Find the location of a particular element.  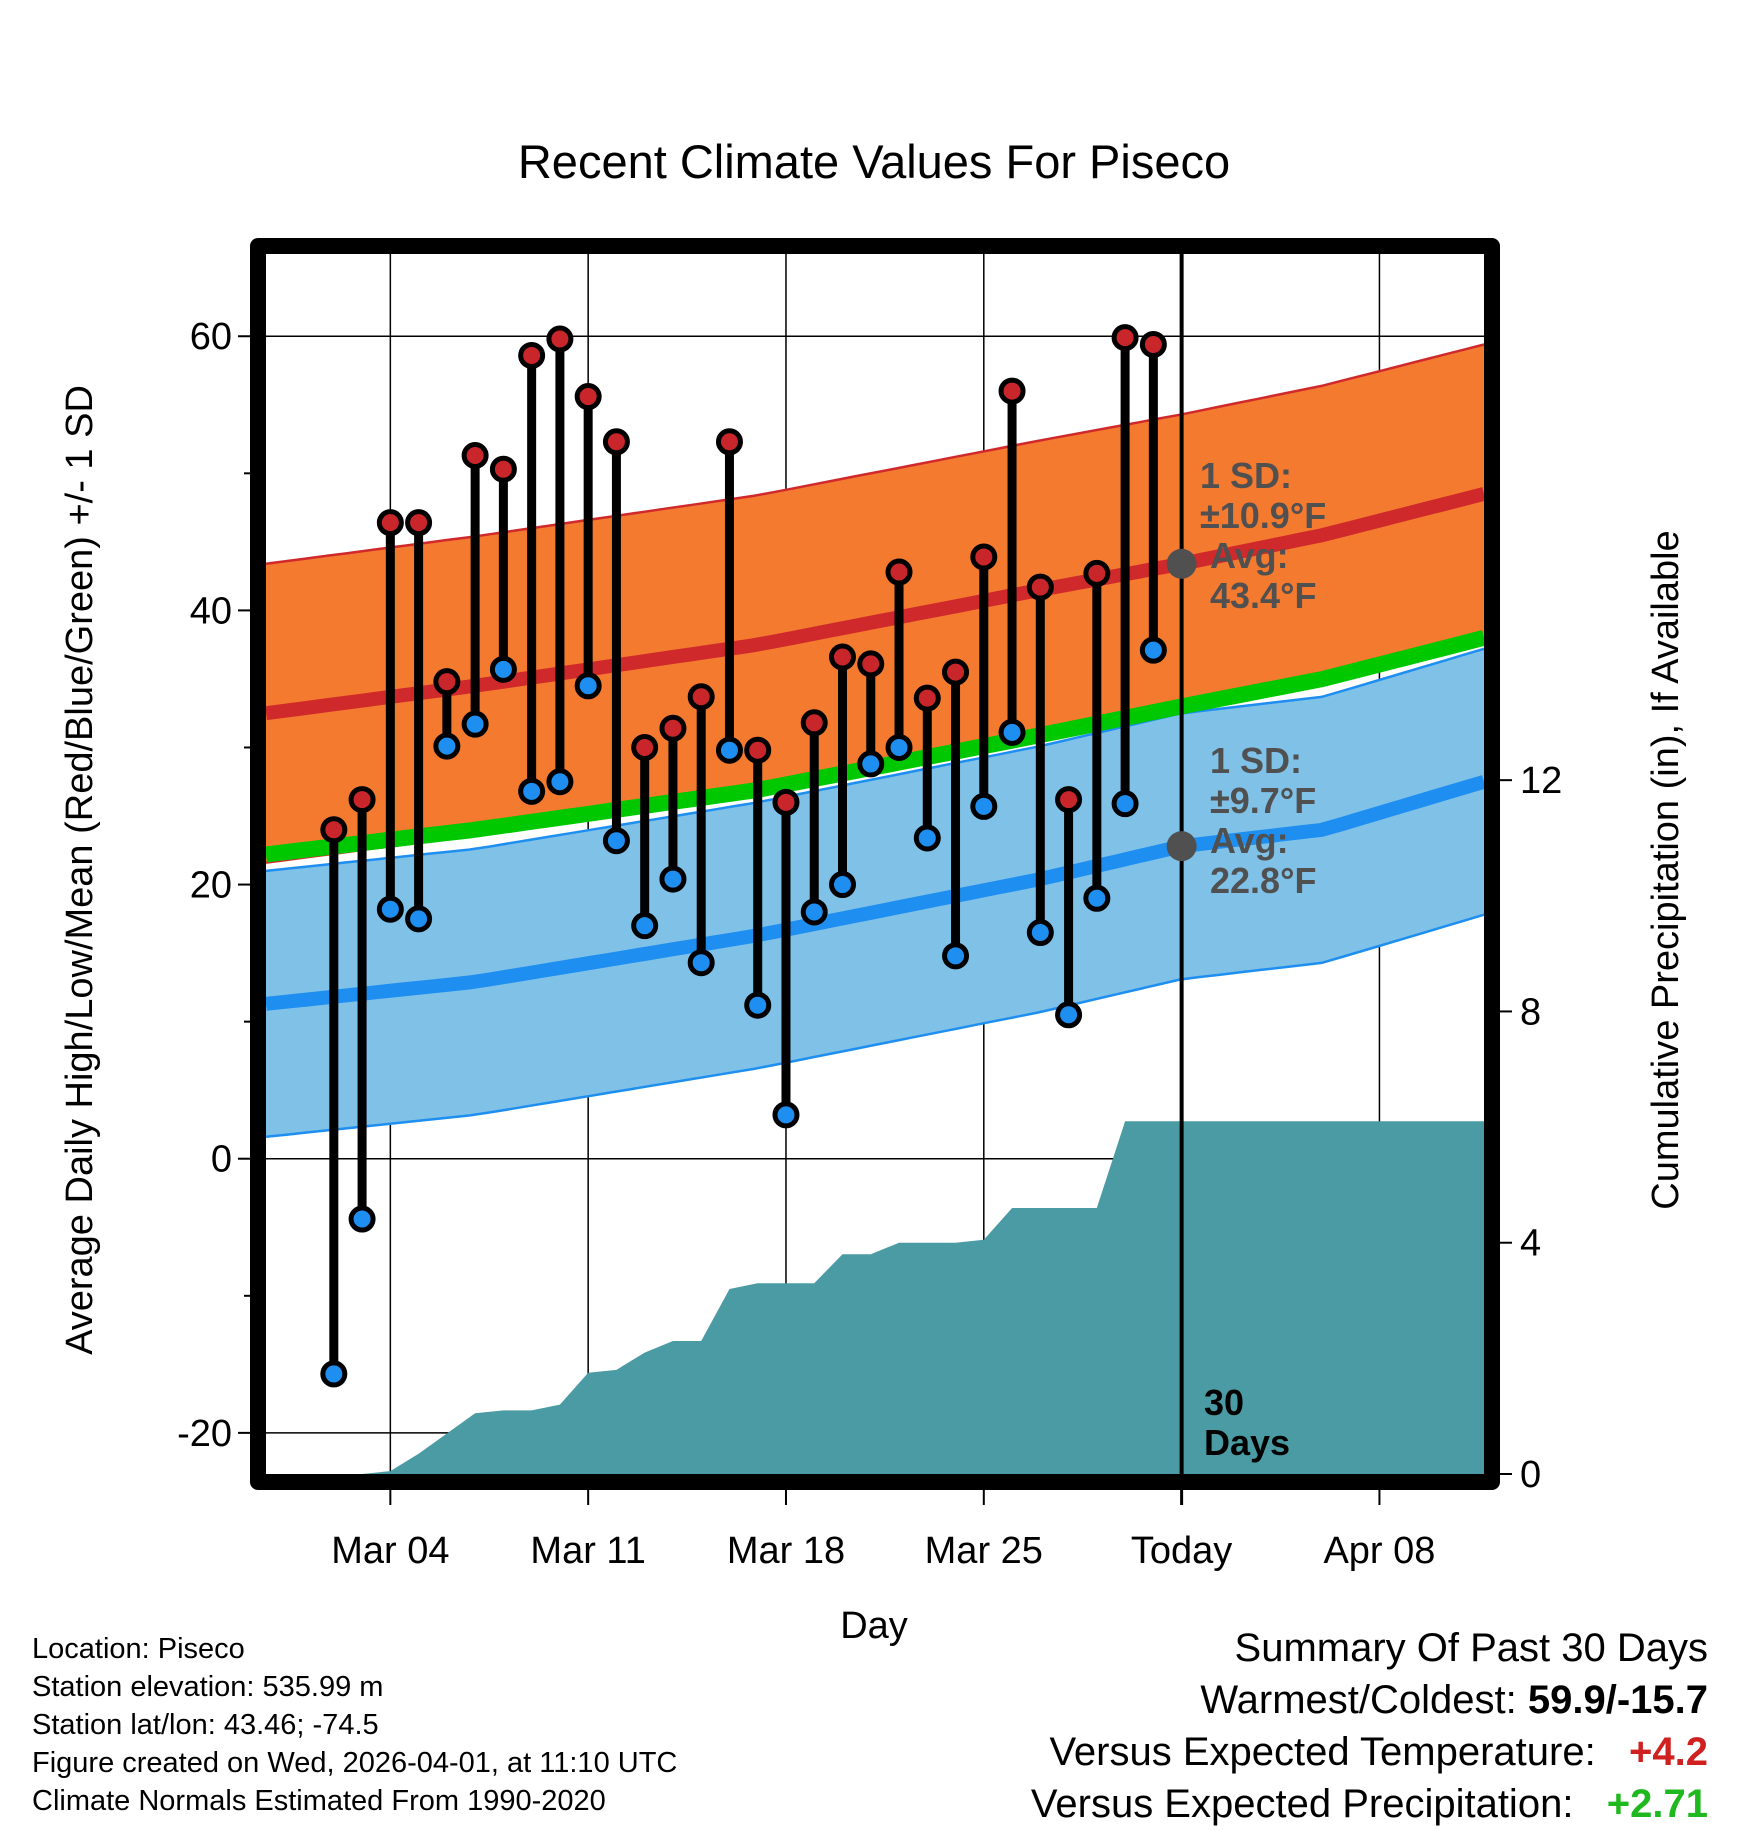

precipitation-area is located at coordinates (923, 1297).